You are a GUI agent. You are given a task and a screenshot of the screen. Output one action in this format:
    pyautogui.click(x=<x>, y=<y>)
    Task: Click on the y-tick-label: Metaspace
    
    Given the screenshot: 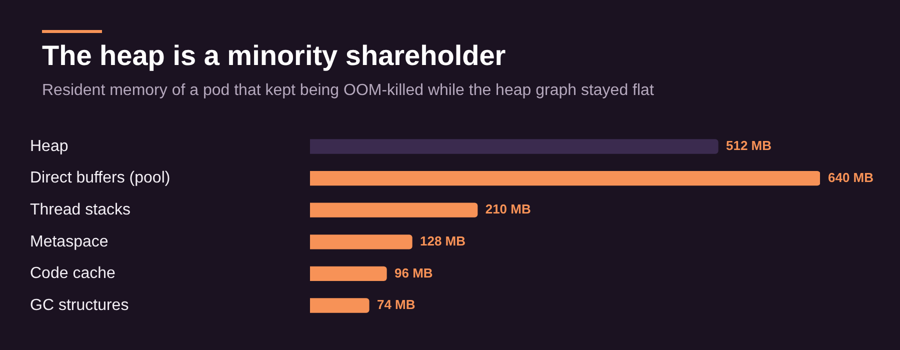 What is the action you would take?
    pyautogui.click(x=69, y=241)
    